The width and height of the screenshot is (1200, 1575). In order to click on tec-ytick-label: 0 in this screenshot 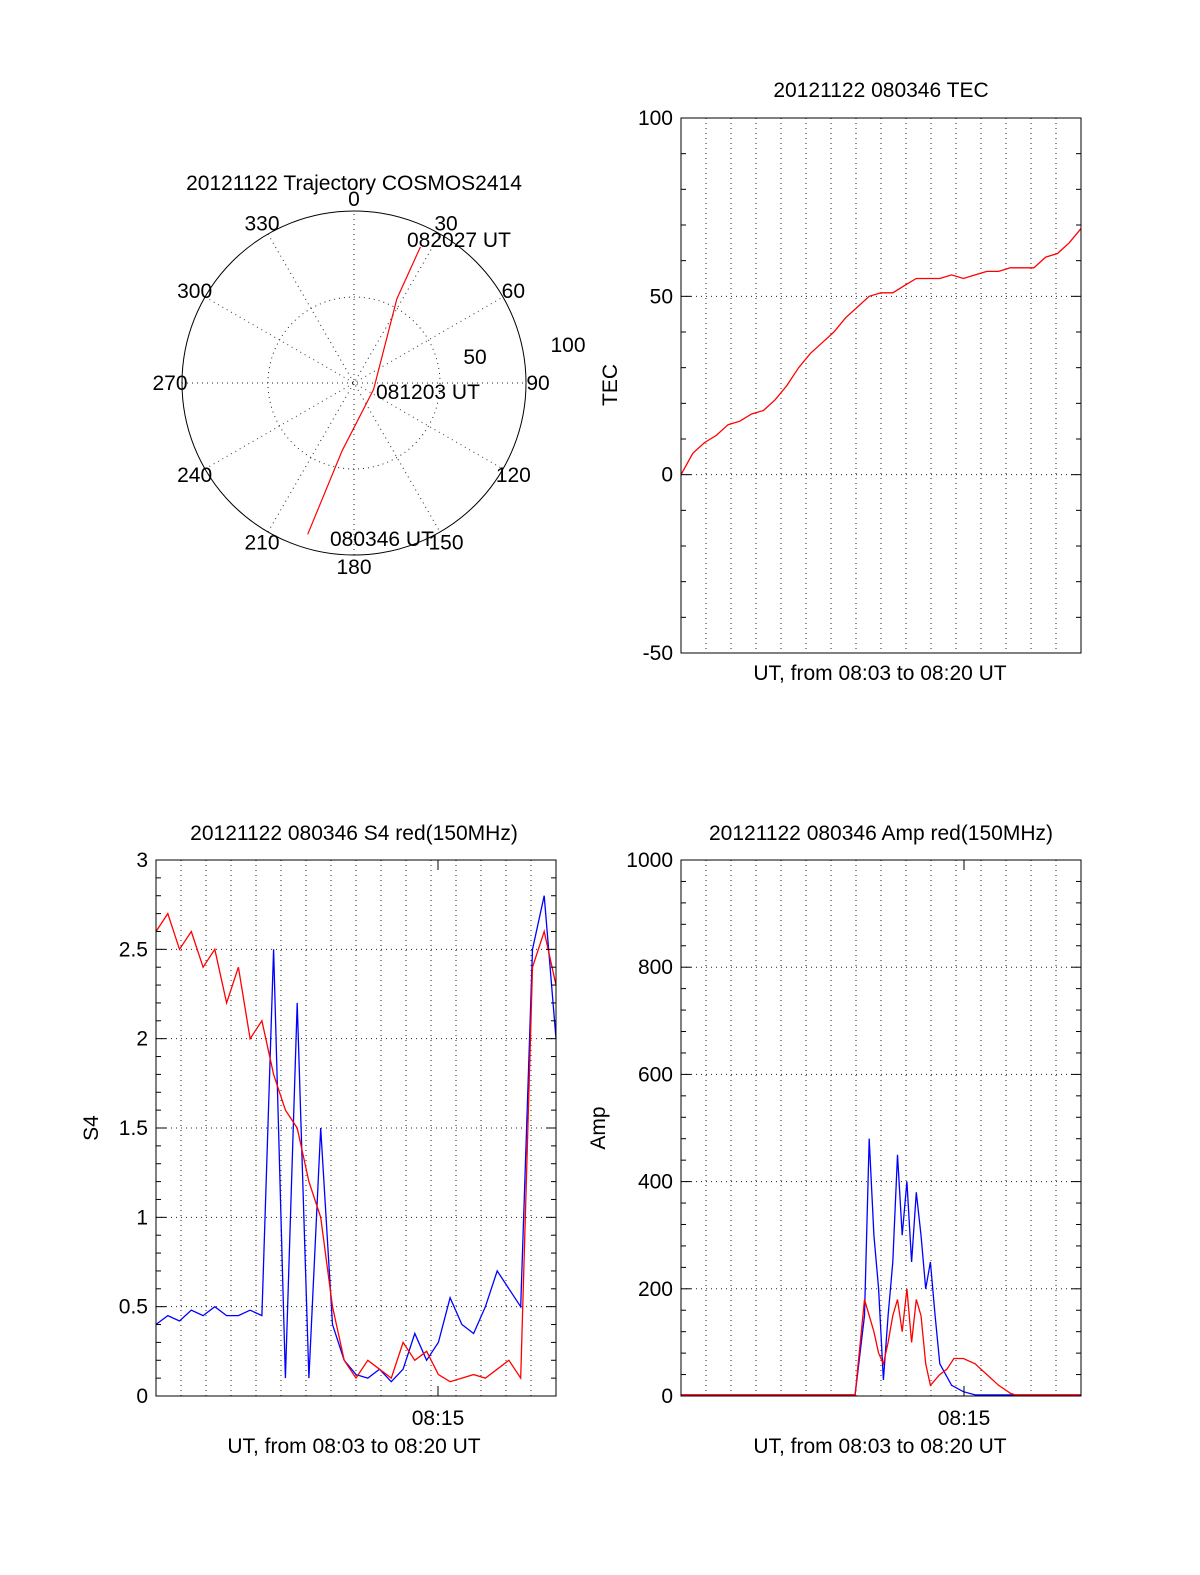, I will do `click(667, 475)`.